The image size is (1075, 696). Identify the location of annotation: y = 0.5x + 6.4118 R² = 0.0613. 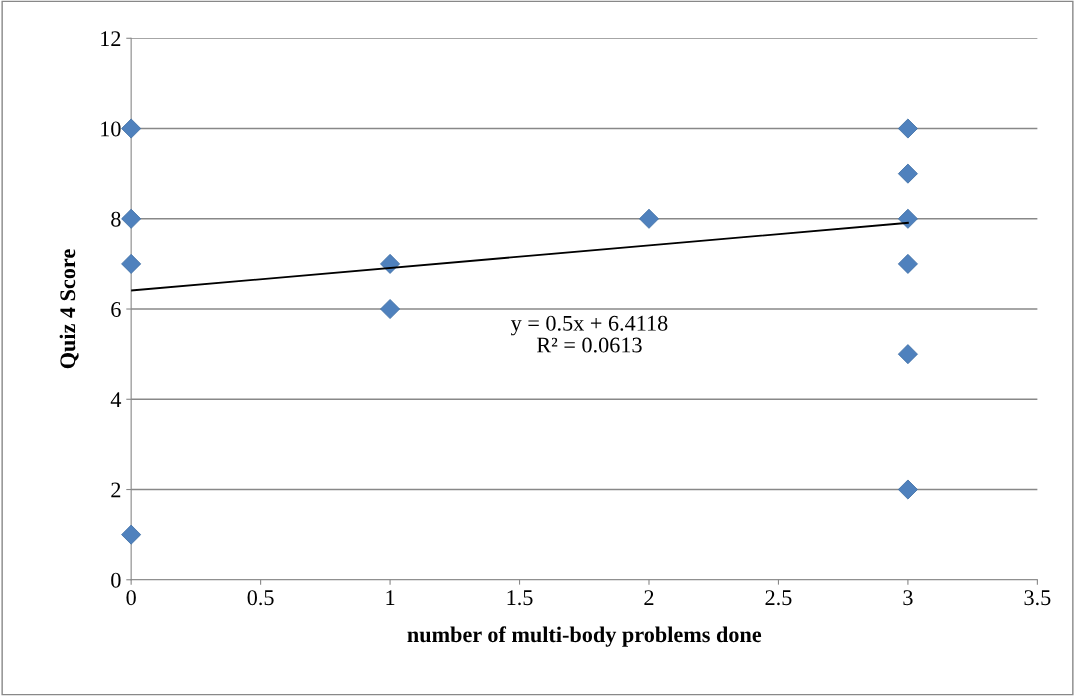
(589, 334).